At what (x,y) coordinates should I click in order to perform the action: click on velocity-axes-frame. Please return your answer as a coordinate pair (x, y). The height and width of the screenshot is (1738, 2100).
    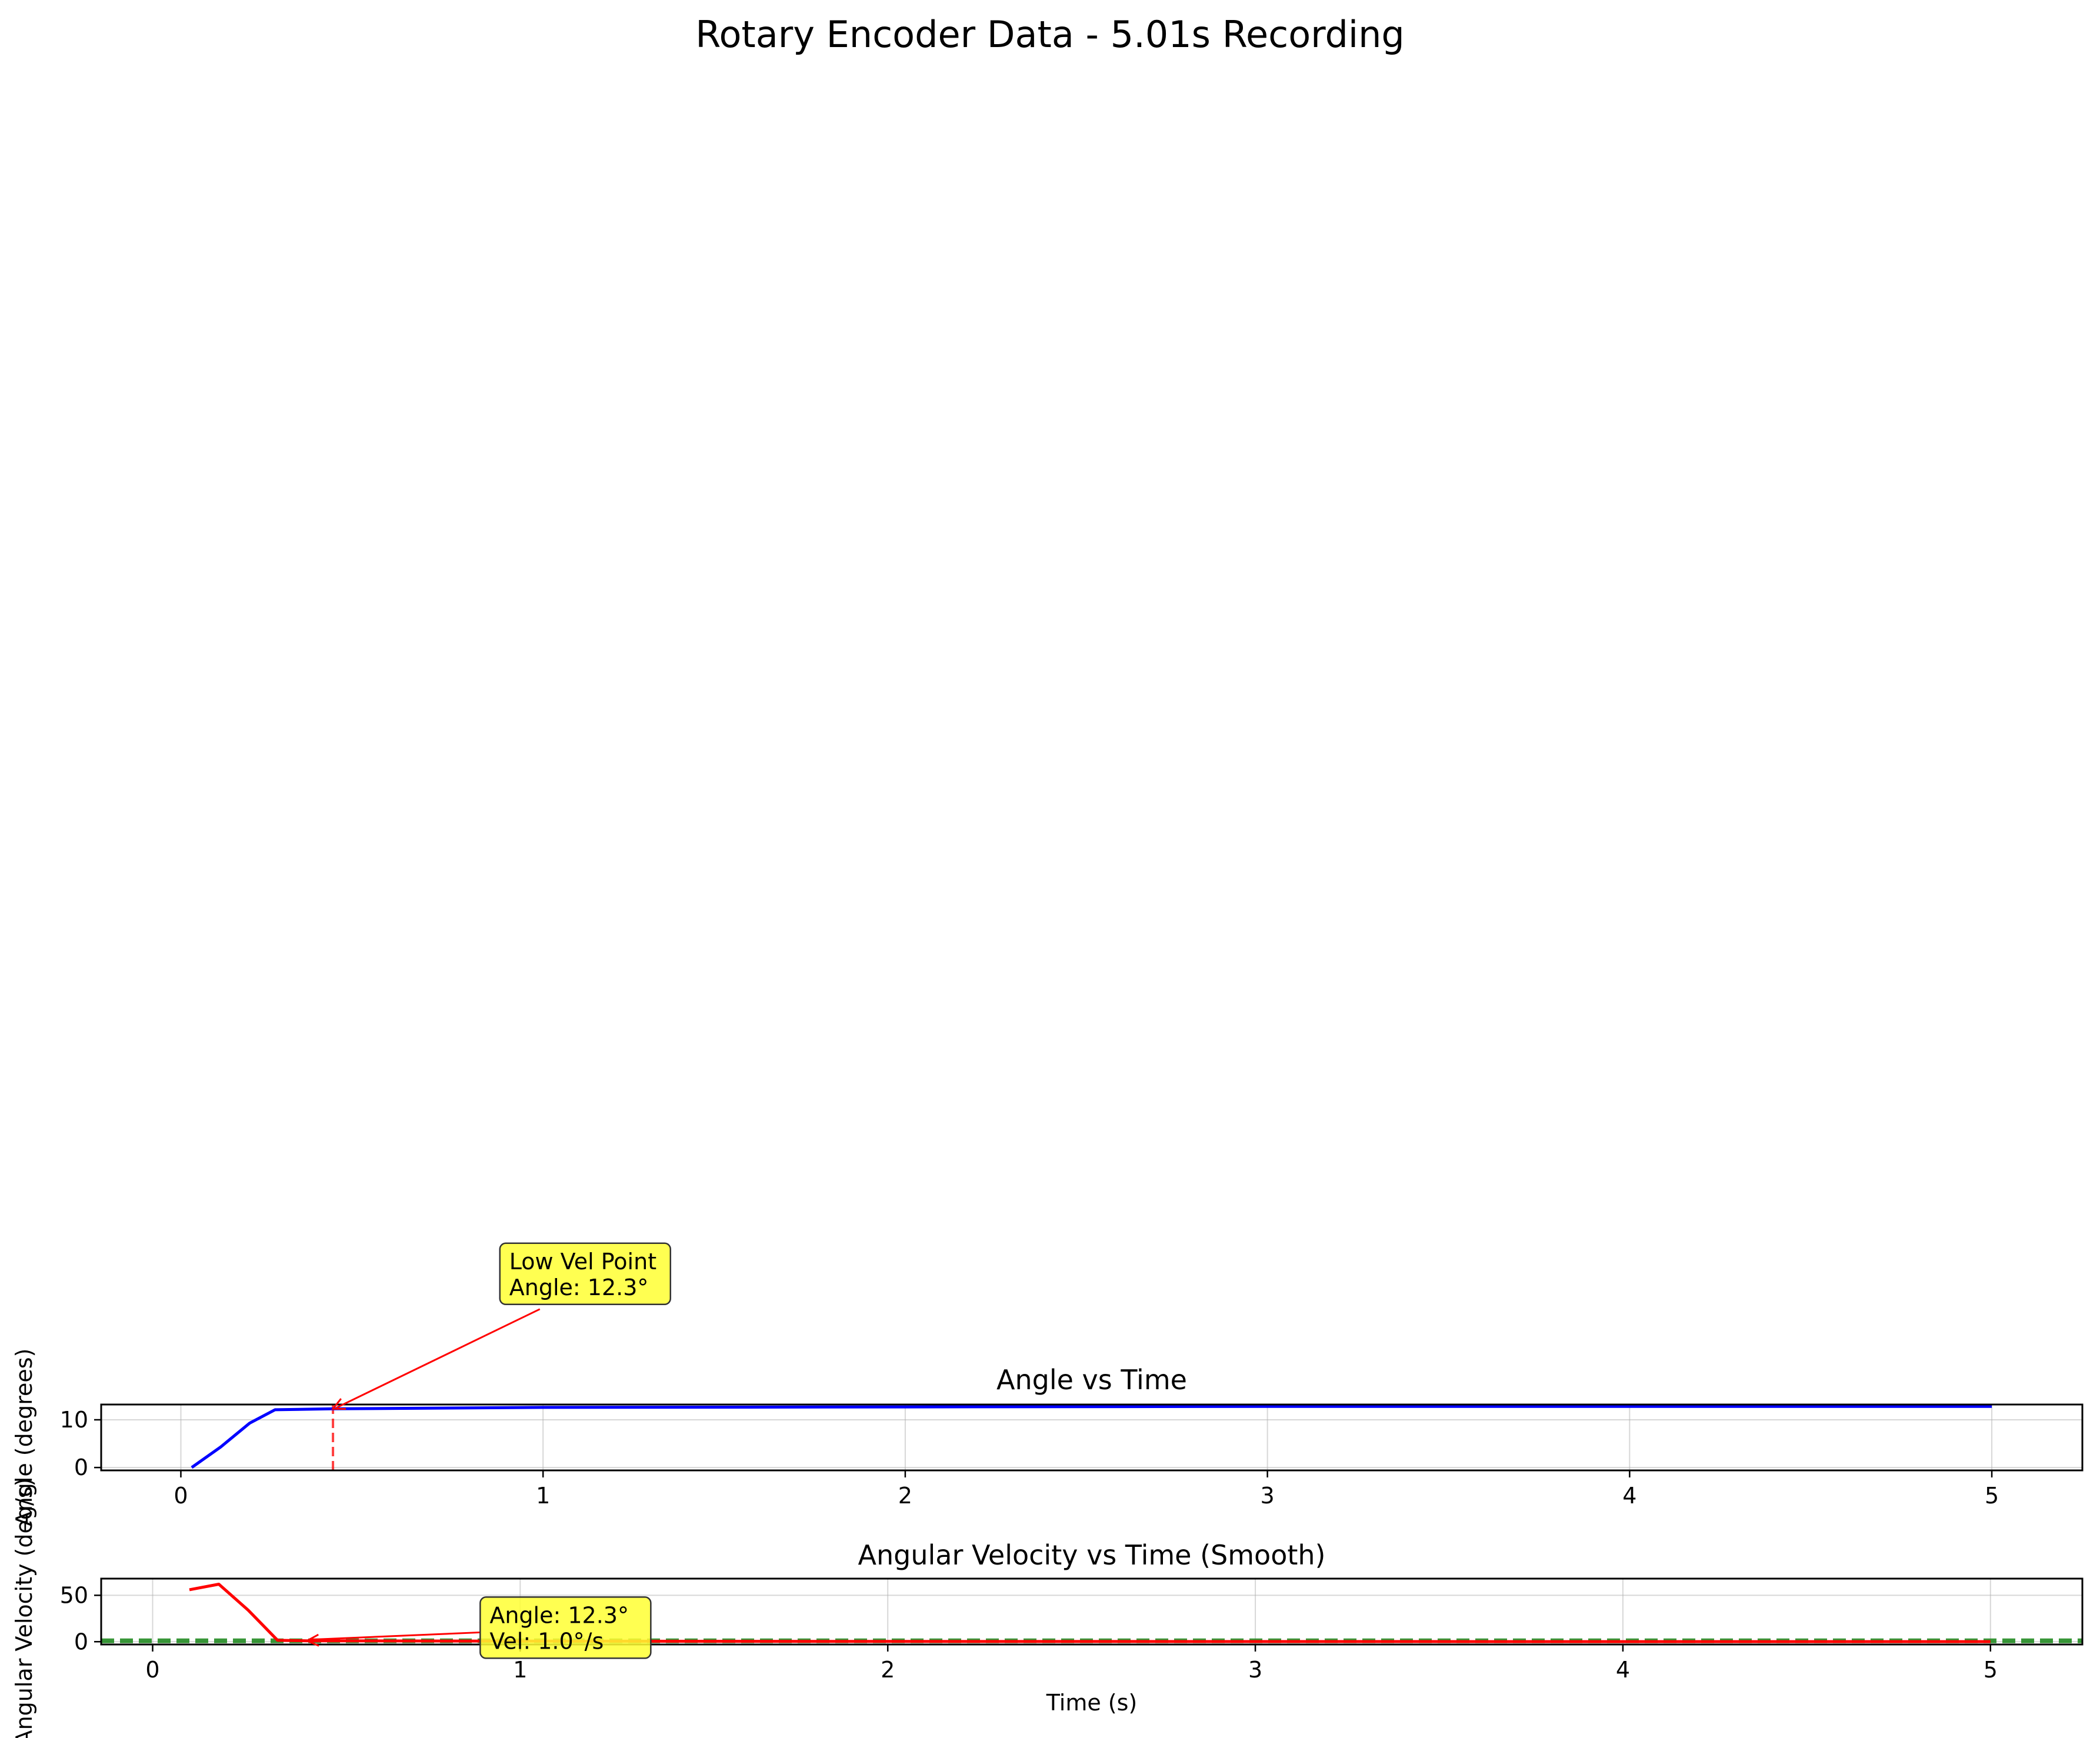
    Looking at the image, I should click on (1092, 1611).